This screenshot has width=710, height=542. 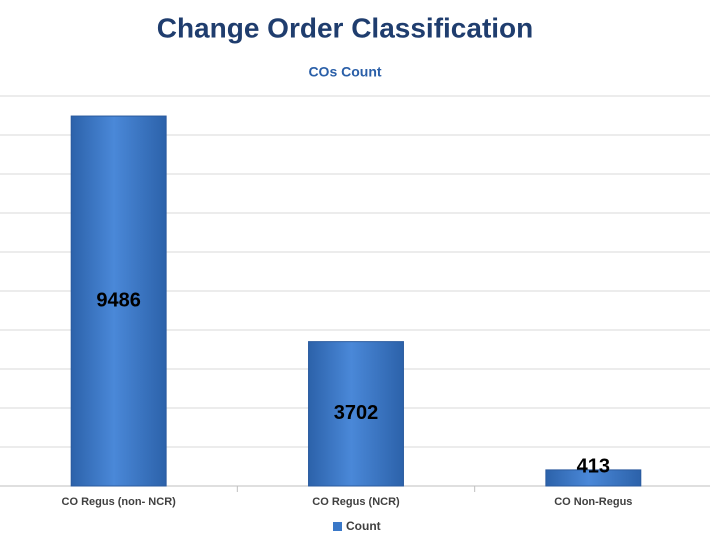 I want to click on x-tick-label: CO Regus (non- NCR), so click(x=119, y=502).